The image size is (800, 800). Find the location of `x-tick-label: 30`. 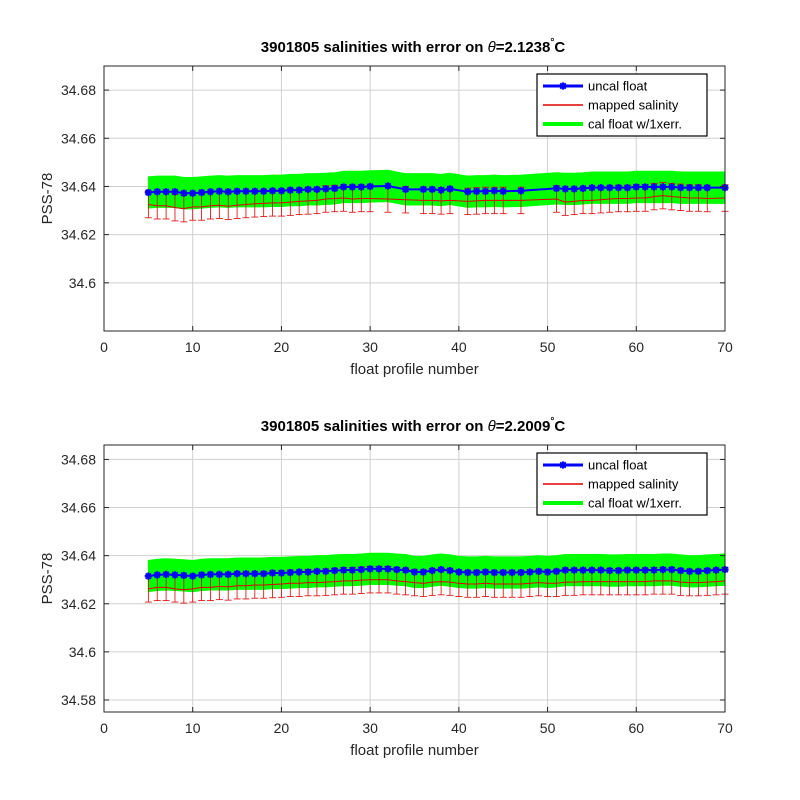

x-tick-label: 30 is located at coordinates (370, 728).